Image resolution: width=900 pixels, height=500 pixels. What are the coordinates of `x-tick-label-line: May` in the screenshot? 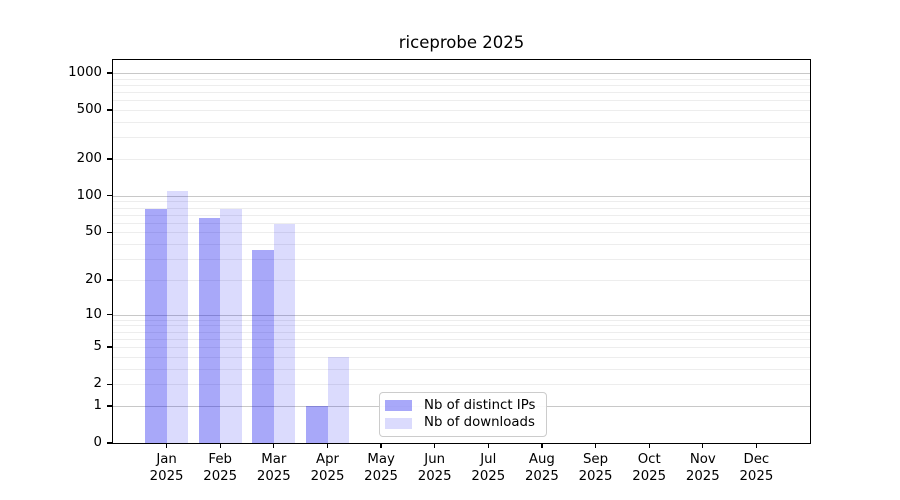 It's located at (381, 459).